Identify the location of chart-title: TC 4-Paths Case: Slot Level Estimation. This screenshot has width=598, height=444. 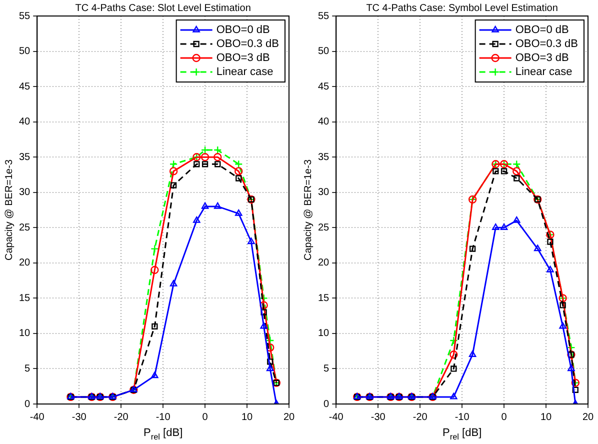
(163, 8).